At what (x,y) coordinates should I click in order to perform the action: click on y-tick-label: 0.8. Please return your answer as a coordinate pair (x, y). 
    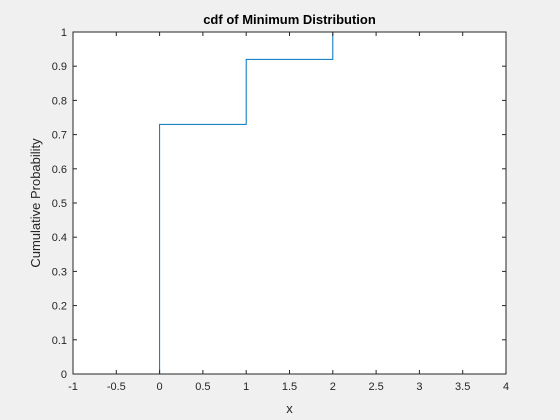
    Looking at the image, I should click on (59, 101).